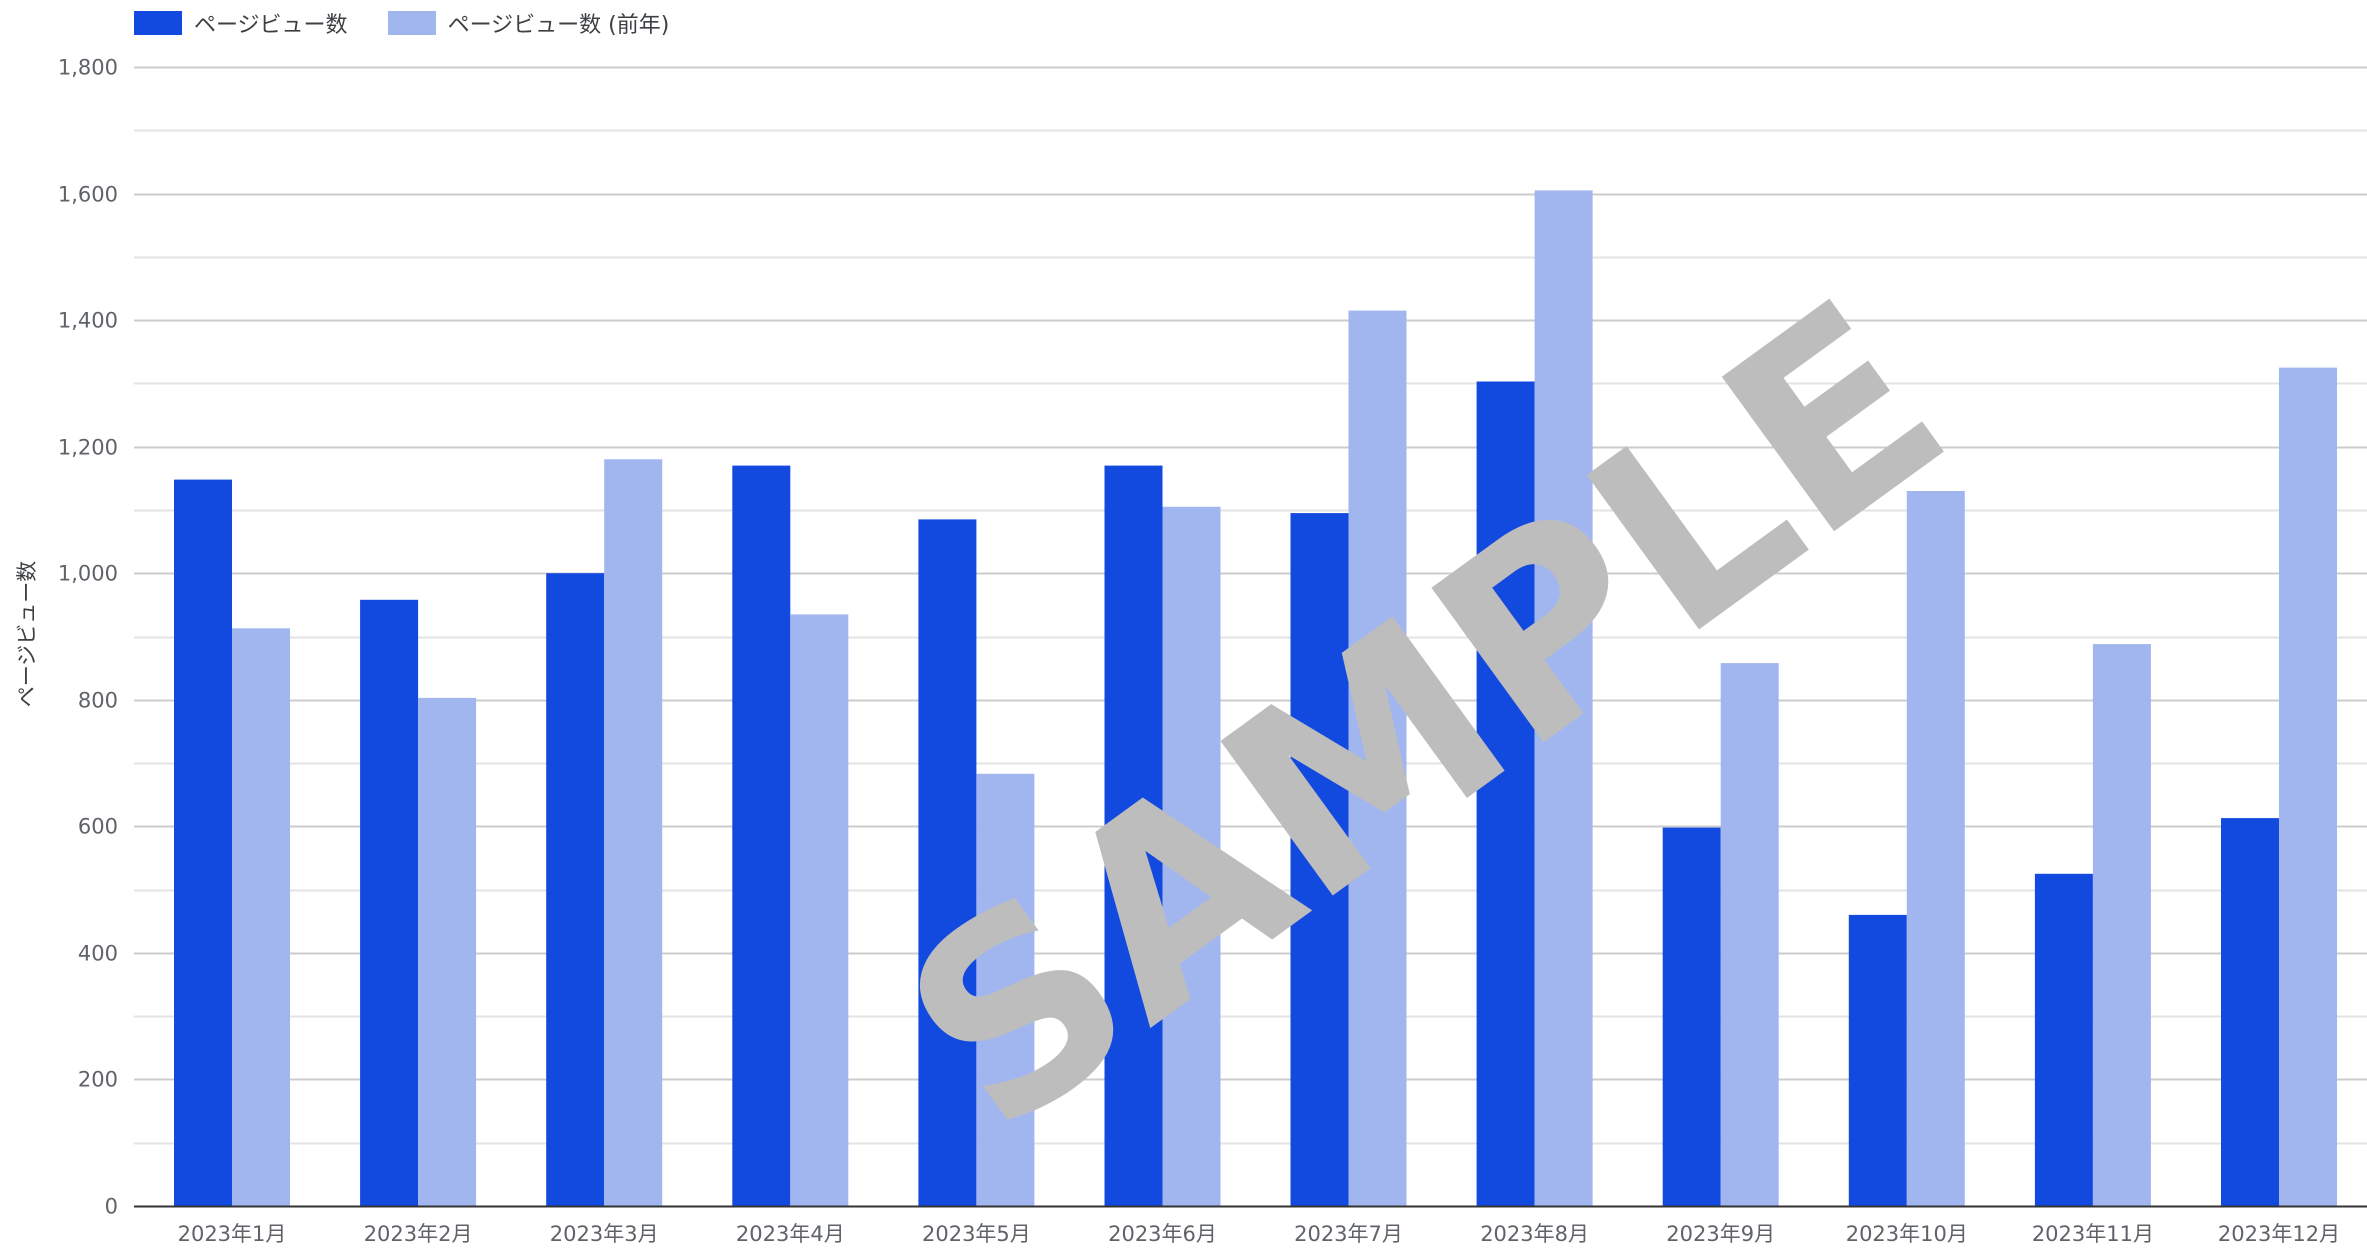 This screenshot has height=1250, width=2367. What do you see at coordinates (1162, 1234) in the screenshot?
I see `x-category-label: 2023年6月` at bounding box center [1162, 1234].